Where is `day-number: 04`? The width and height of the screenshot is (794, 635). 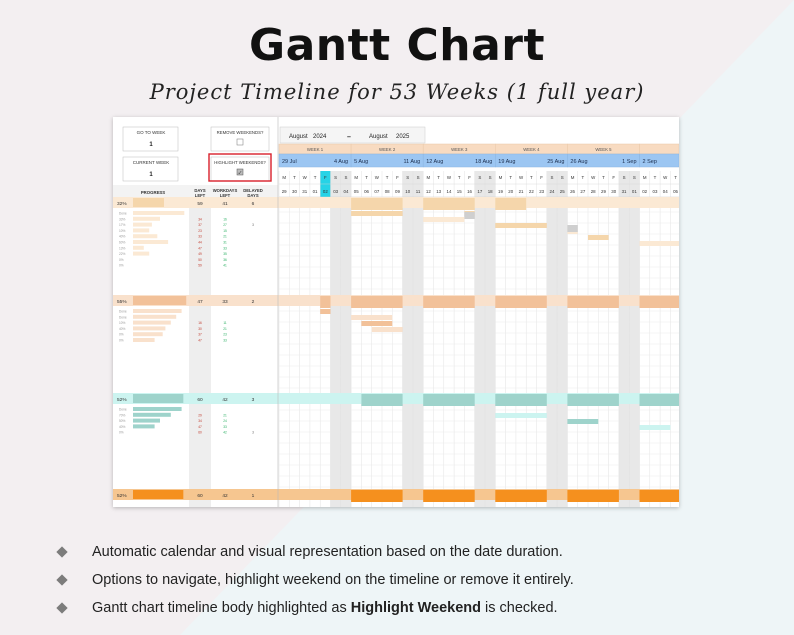
day-number: 04 is located at coordinates (665, 191).